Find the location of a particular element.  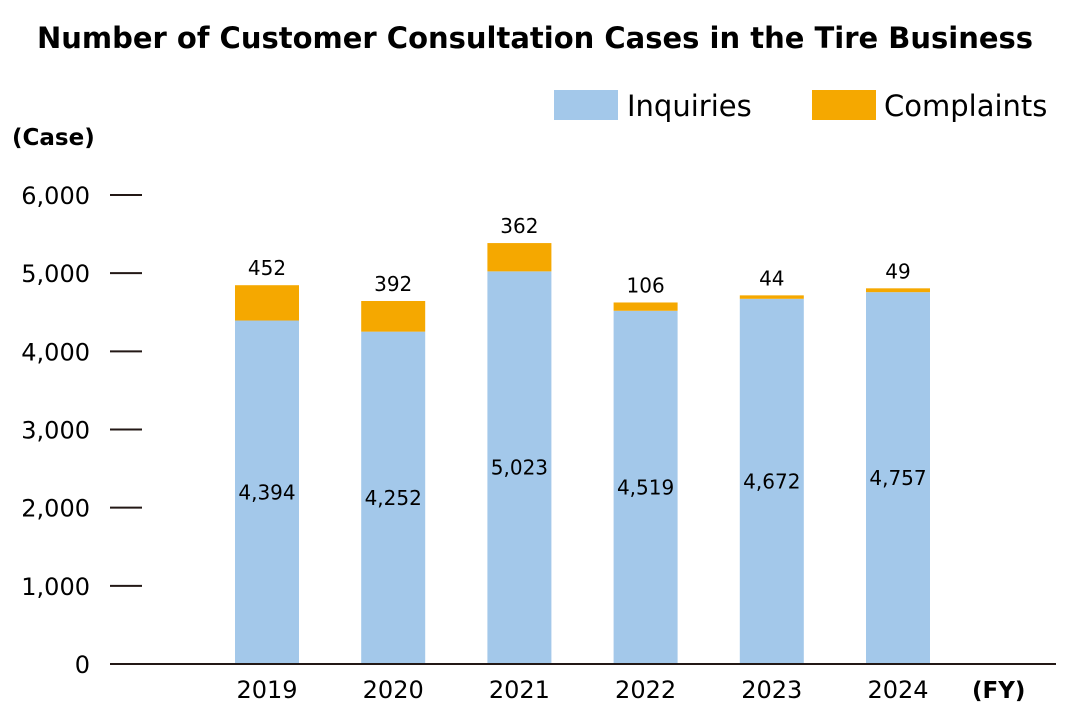

x-tick-label: 2019 is located at coordinates (266, 690).